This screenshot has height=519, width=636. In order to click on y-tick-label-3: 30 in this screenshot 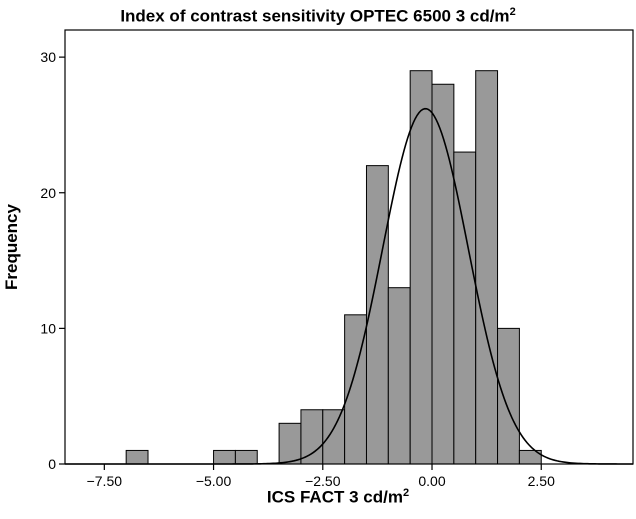, I will do `click(48, 57)`.